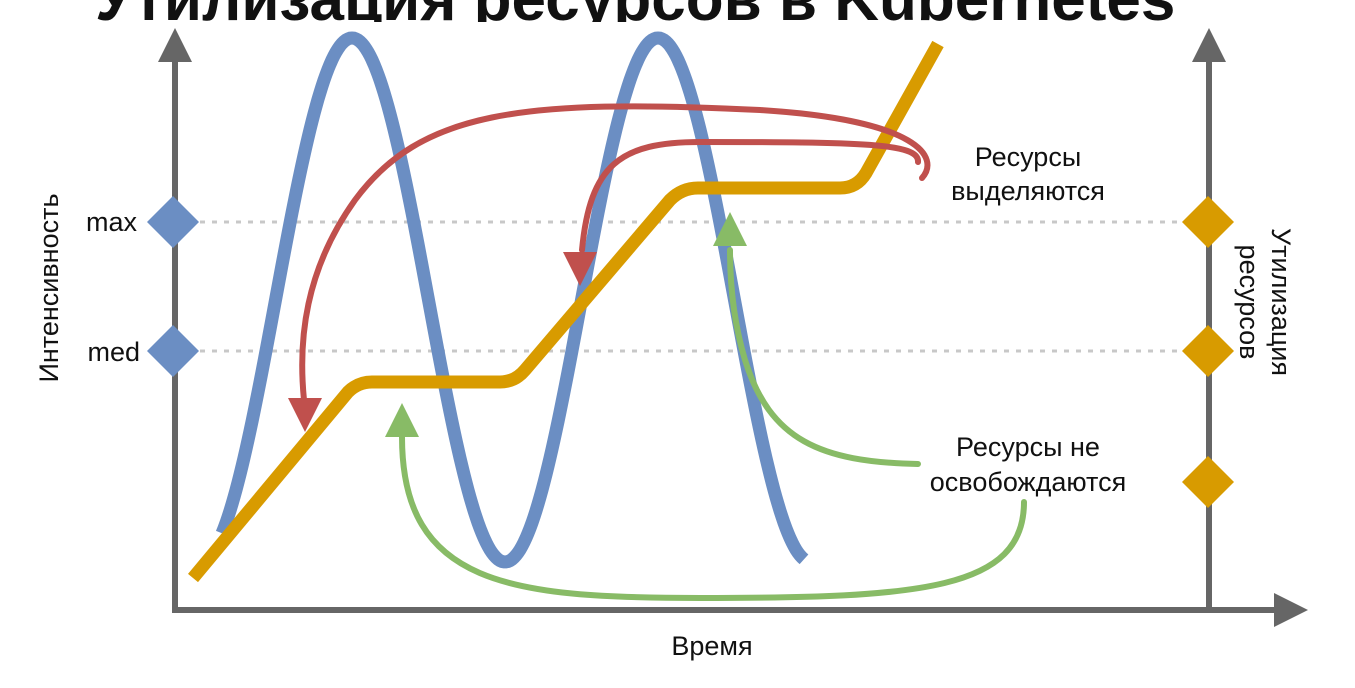 The width and height of the screenshot is (1355, 688). I want to click on med-level-label: med, so click(113, 352).